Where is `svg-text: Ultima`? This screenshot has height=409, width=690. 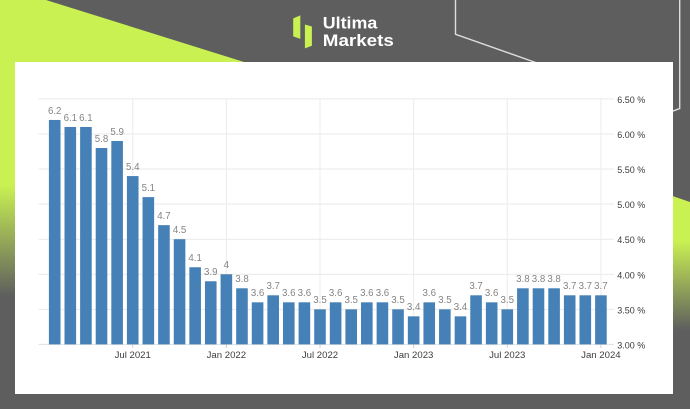
svg-text: Ultima is located at coordinates (350, 22).